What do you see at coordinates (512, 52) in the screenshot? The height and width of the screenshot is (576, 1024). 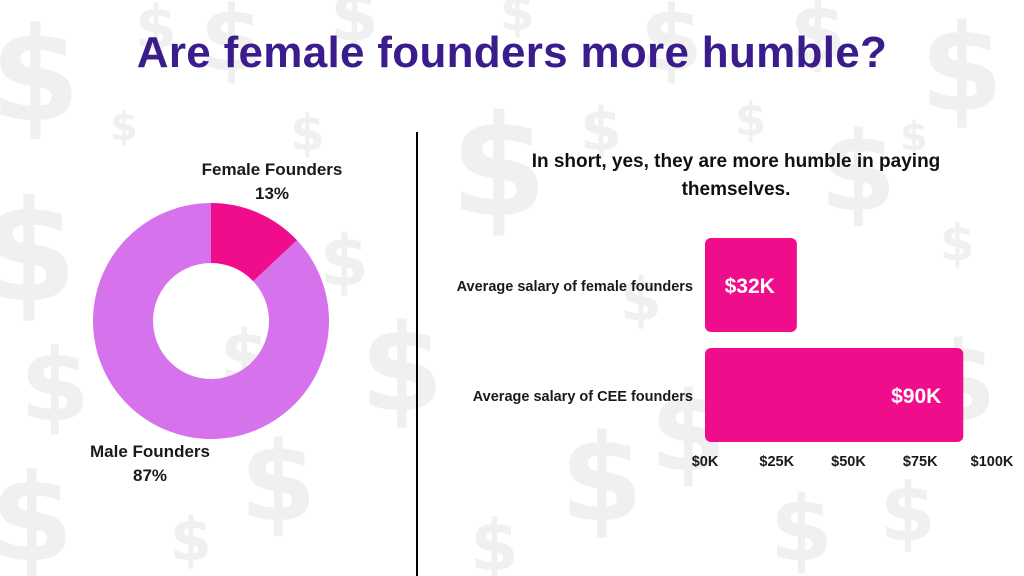 I see `page-title: Are female founders more humble?` at bounding box center [512, 52].